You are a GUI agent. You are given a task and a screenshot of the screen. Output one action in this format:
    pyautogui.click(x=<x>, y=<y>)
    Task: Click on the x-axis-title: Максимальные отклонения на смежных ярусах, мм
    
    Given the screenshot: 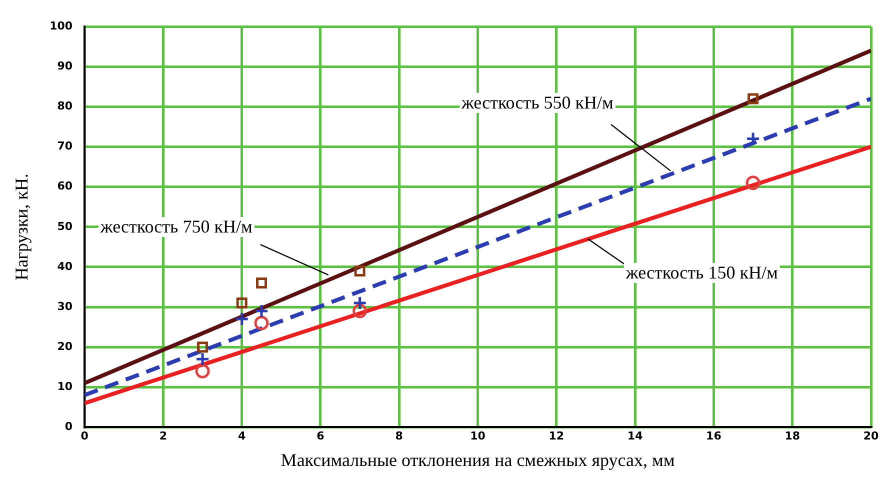 What is the action you would take?
    pyautogui.click(x=477, y=460)
    